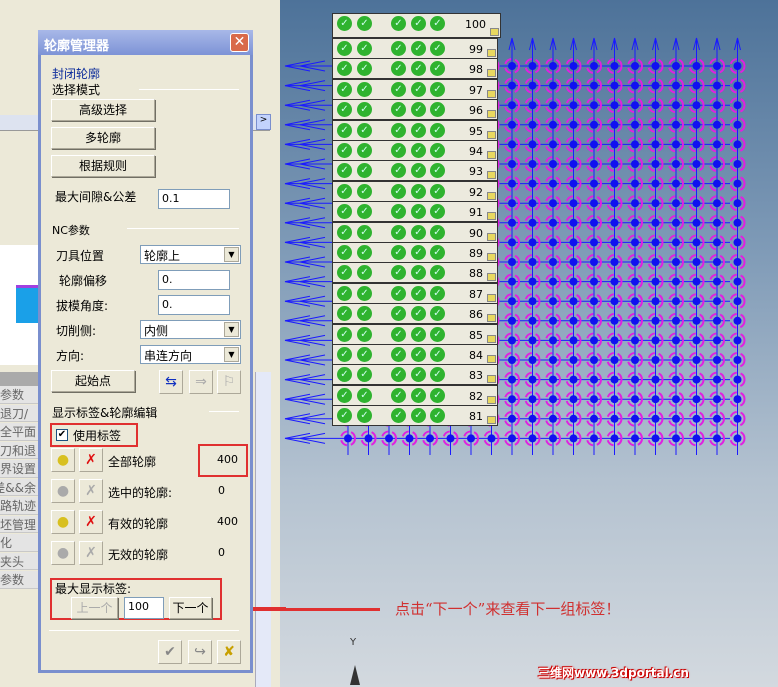 Image resolution: width=778 pixels, height=687 pixels. I want to click on save-chain-icon: ⇒, so click(201, 382).